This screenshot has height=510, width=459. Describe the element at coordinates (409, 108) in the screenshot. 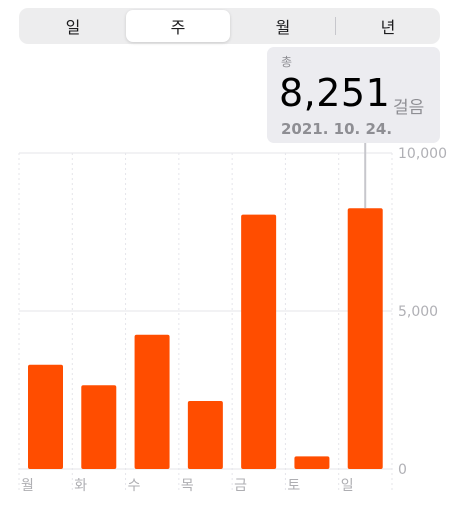

I see `callout-unit: 걸음` at that location.